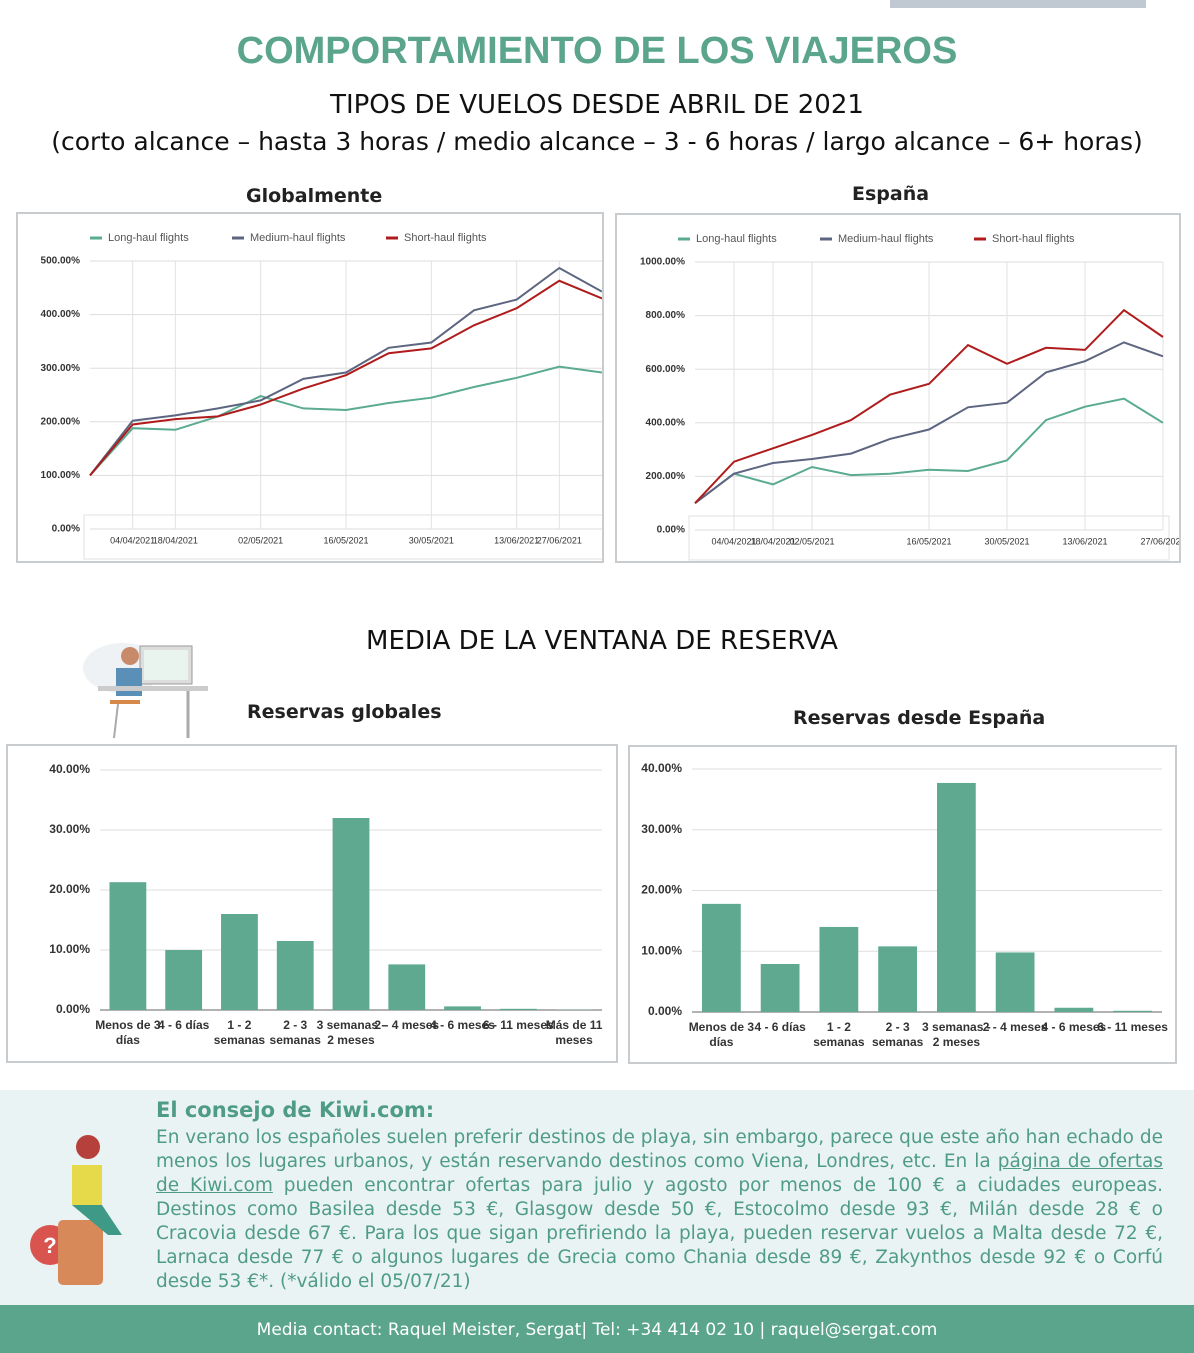  Describe the element at coordinates (61, 421) in the screenshot. I see `y-tick-label: 200.00%` at that location.